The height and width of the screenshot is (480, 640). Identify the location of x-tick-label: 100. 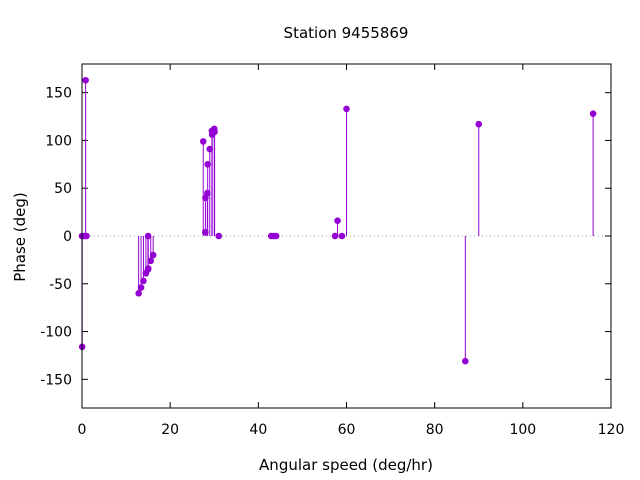
(522, 430).